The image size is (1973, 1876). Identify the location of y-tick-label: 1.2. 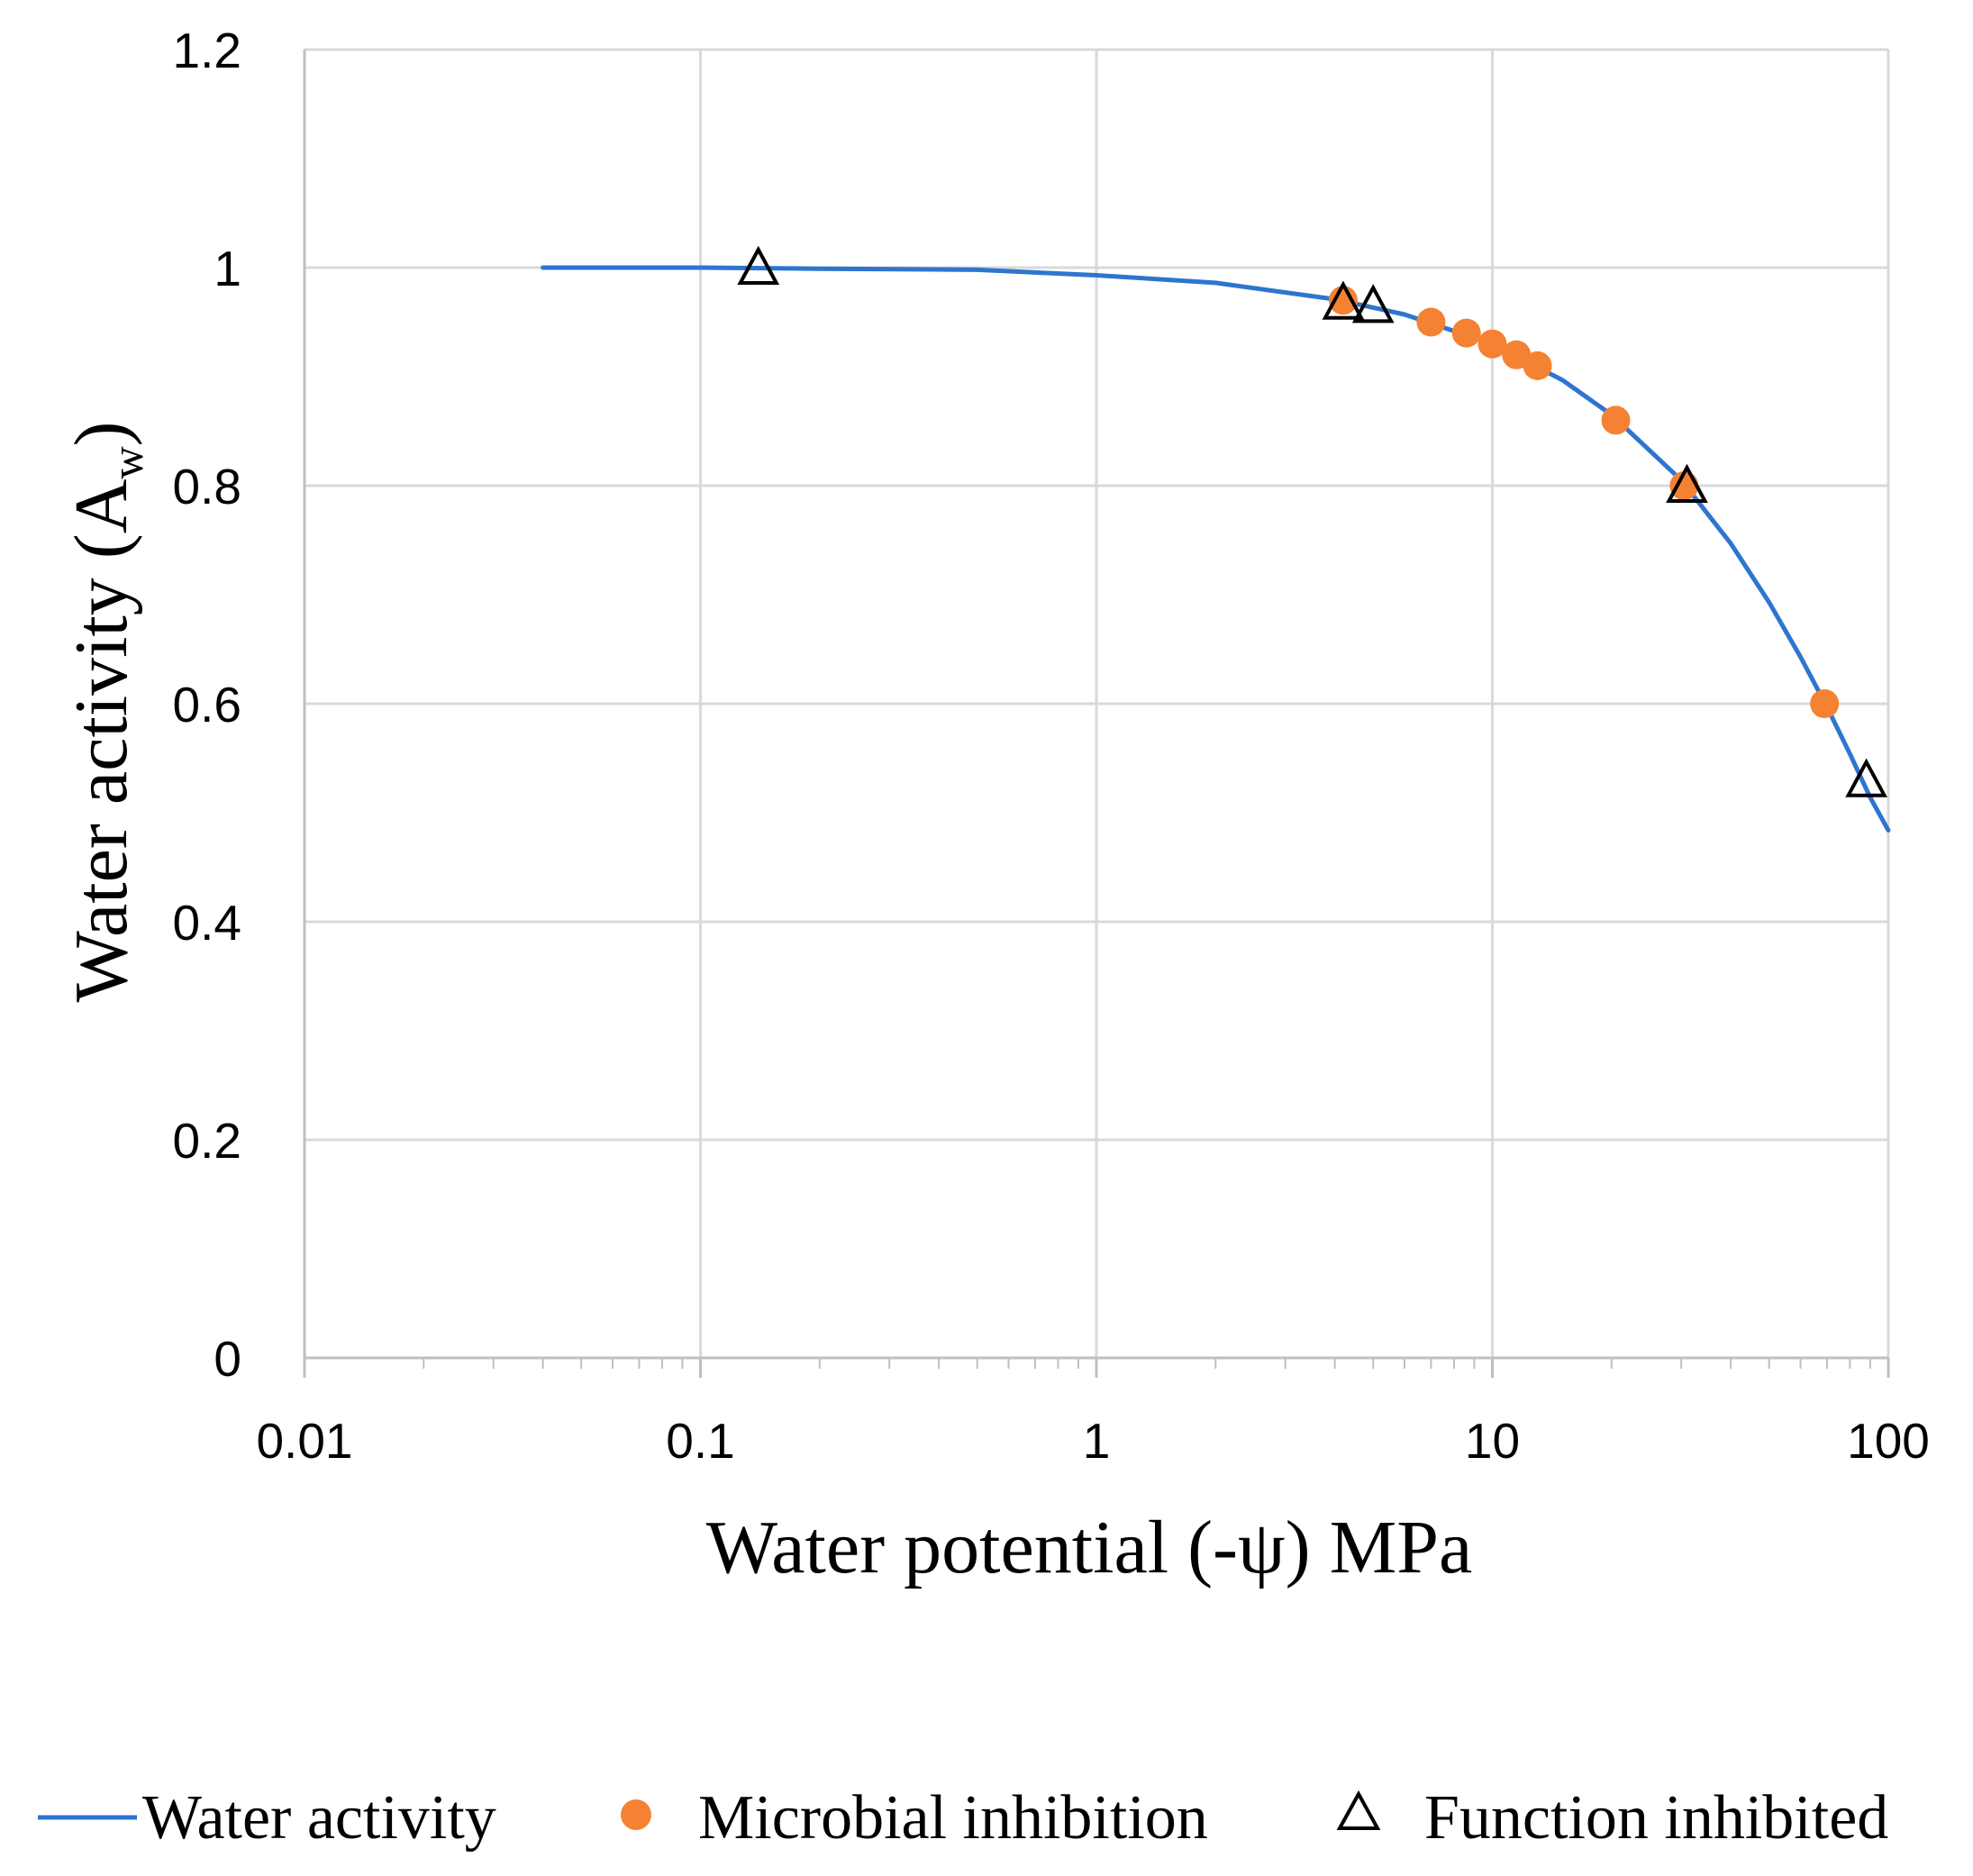
(207, 51).